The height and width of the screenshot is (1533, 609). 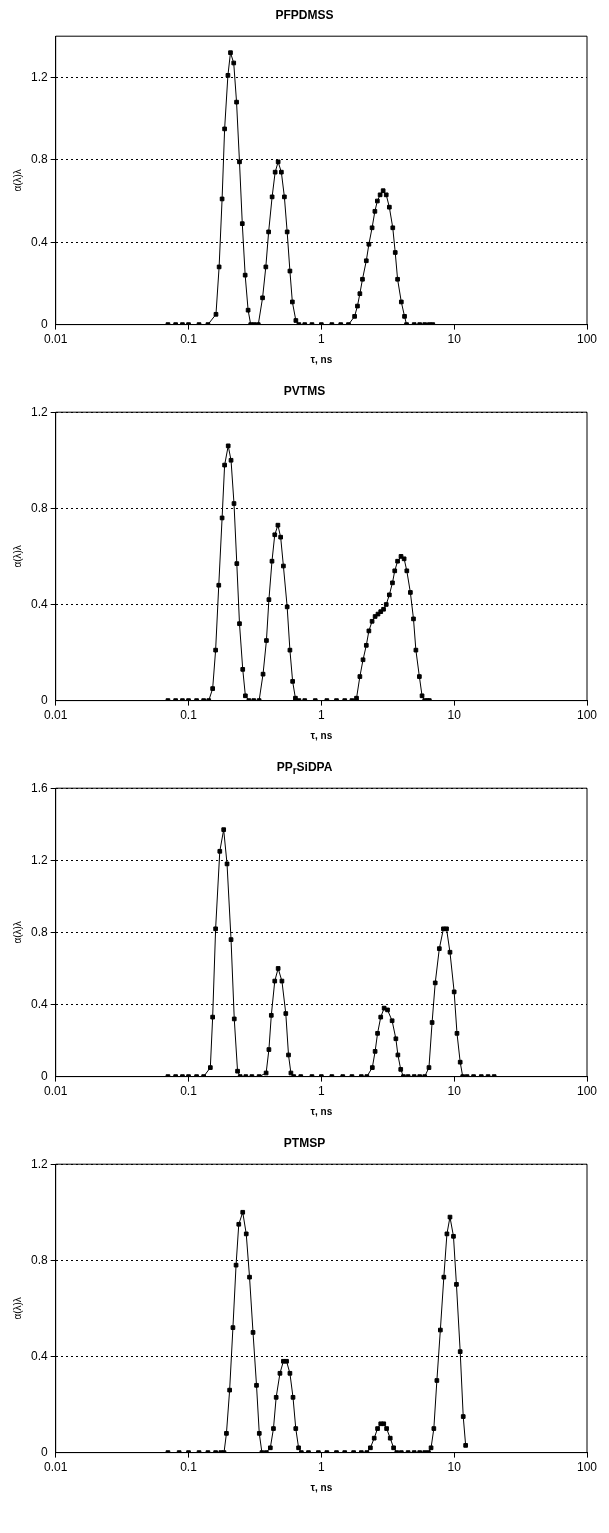 I want to click on chart-title: PFPDMSS, so click(x=304, y=16).